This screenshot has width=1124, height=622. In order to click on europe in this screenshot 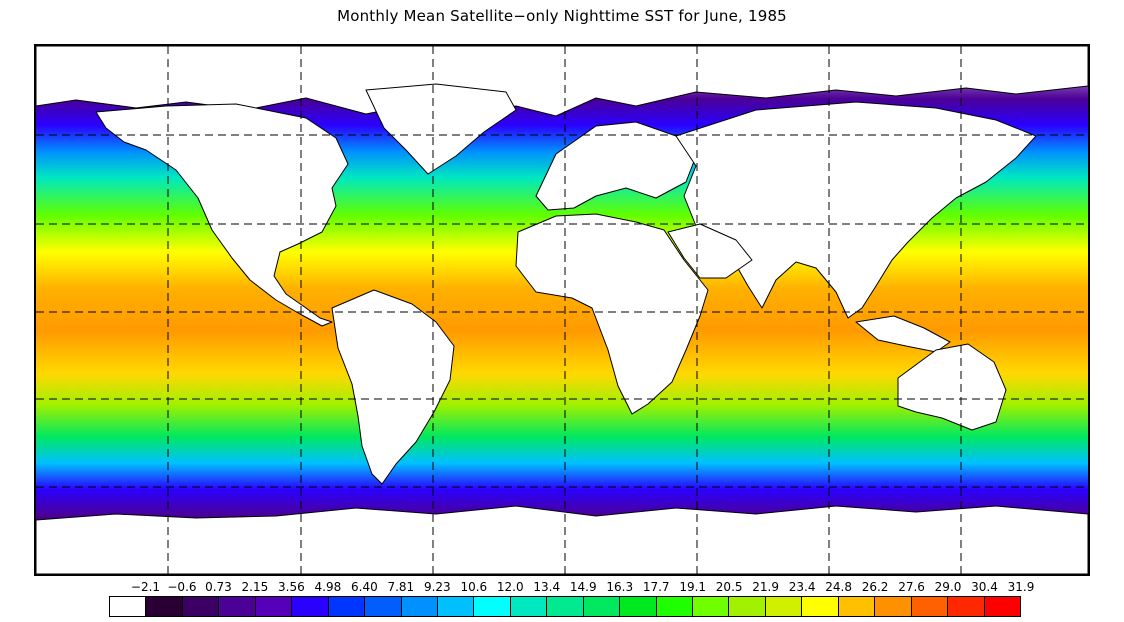, I will do `click(616, 166)`.